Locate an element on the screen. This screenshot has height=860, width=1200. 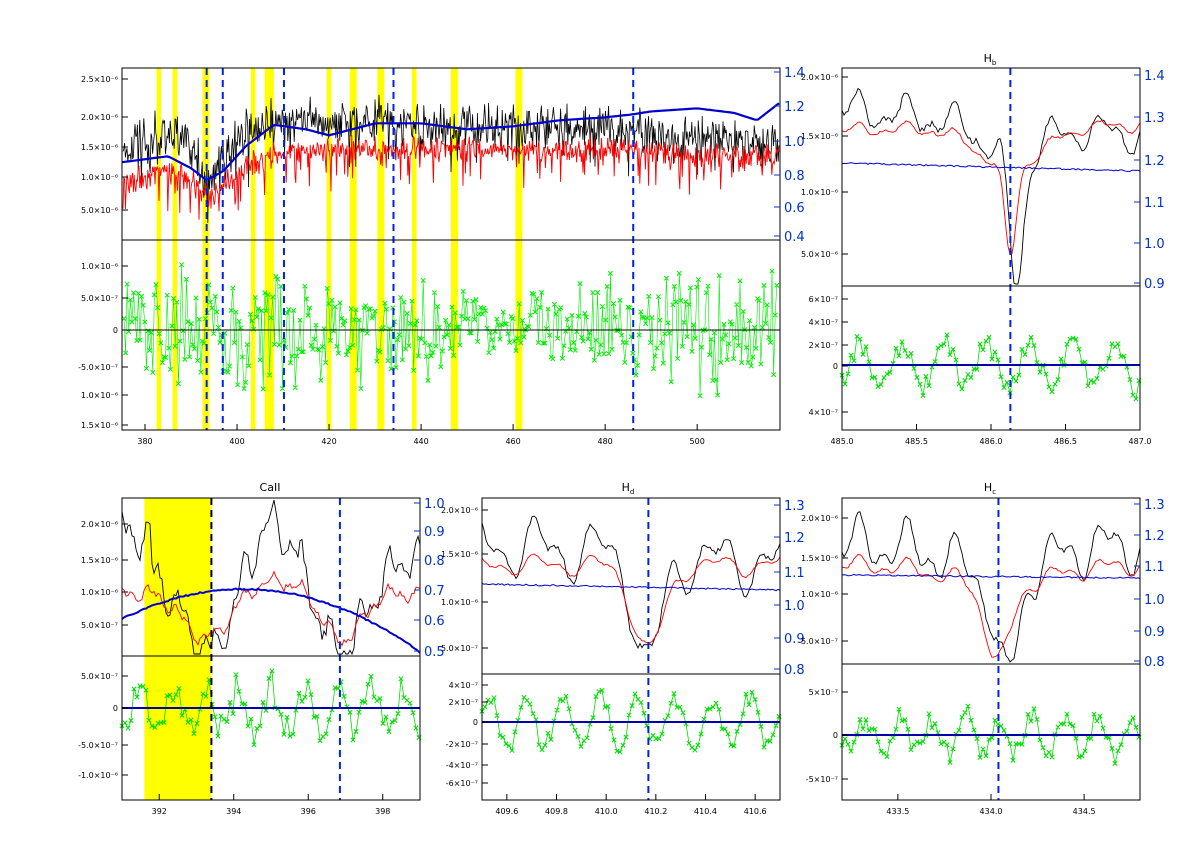
y-tick-label: 5.0×10⁻⁷ is located at coordinates (99, 625).